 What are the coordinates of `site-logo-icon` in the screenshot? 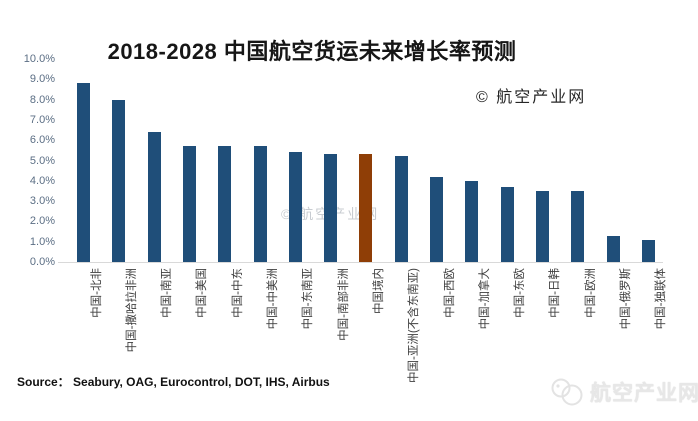 It's located at (567, 392).